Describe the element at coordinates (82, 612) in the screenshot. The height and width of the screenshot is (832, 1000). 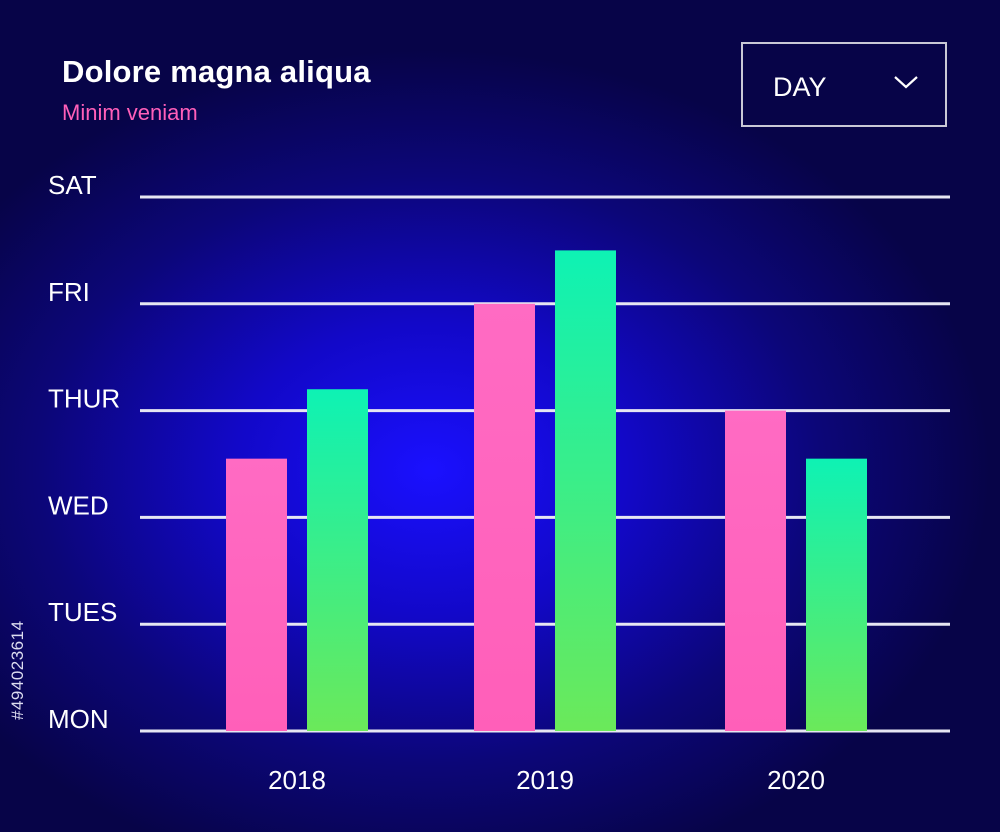
I see `y-tick-label: TUES` at that location.